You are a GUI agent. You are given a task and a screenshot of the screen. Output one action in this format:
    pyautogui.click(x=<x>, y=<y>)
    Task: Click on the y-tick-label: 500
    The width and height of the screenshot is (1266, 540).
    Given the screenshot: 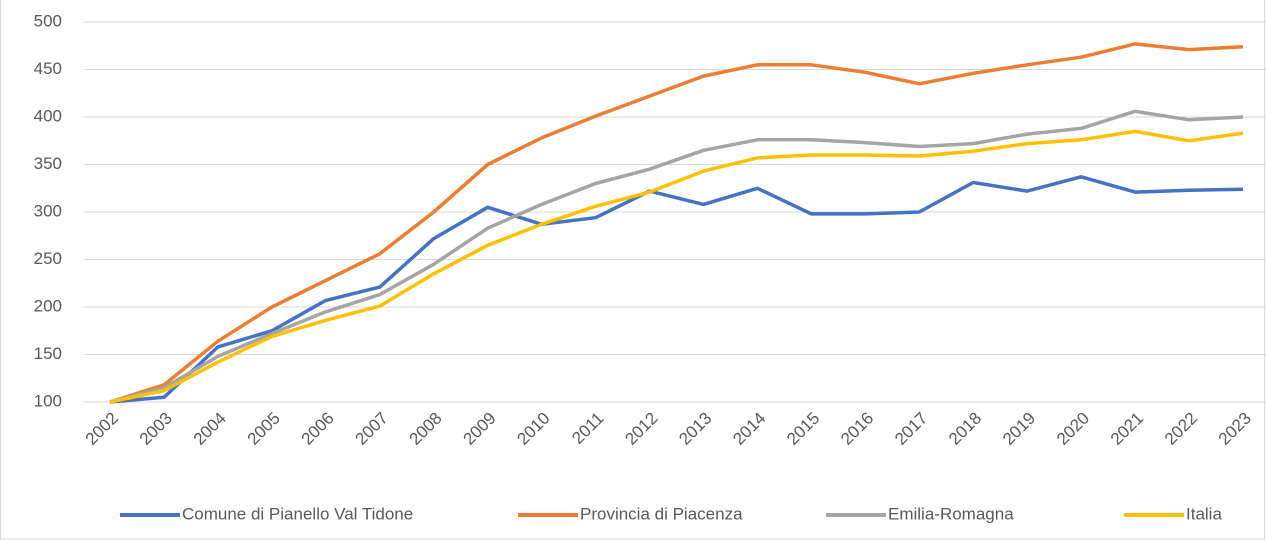 What is the action you would take?
    pyautogui.click(x=48, y=20)
    